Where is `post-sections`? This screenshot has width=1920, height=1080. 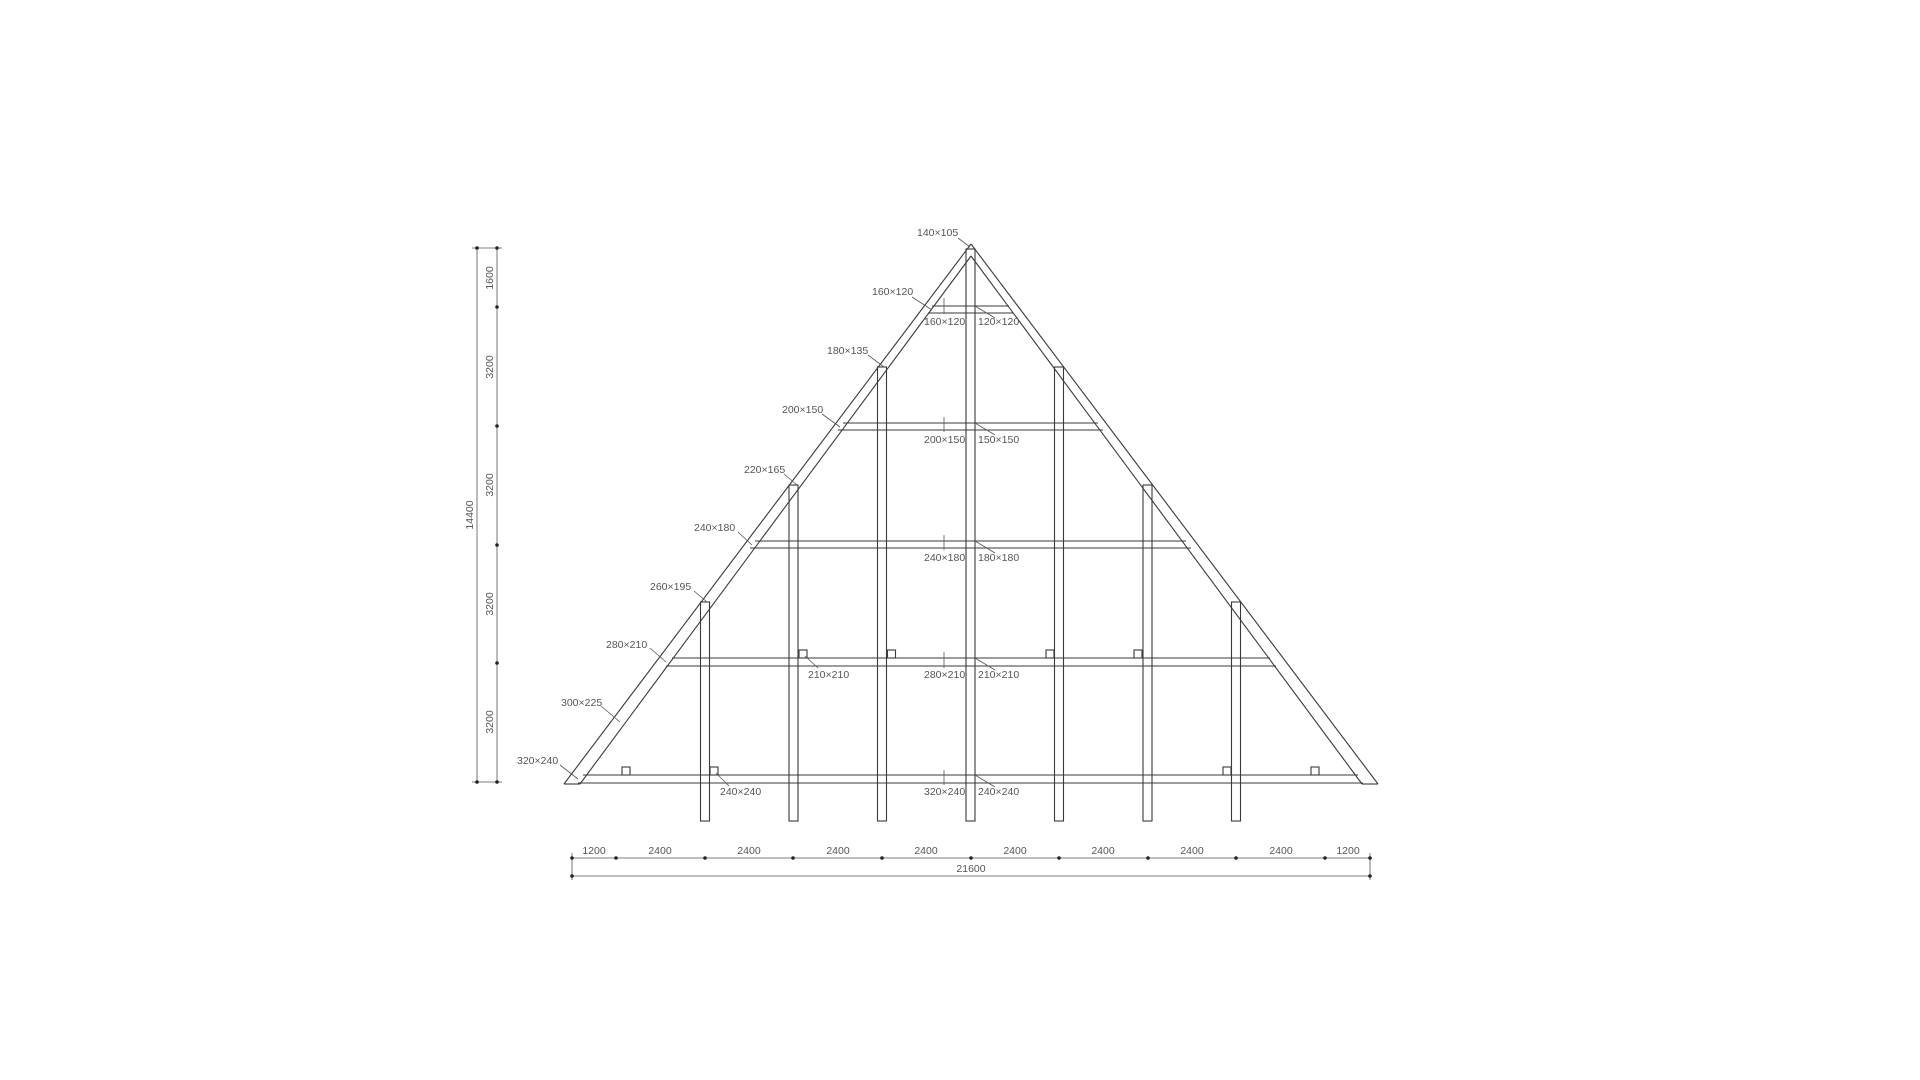
post-sections is located at coordinates (970, 712).